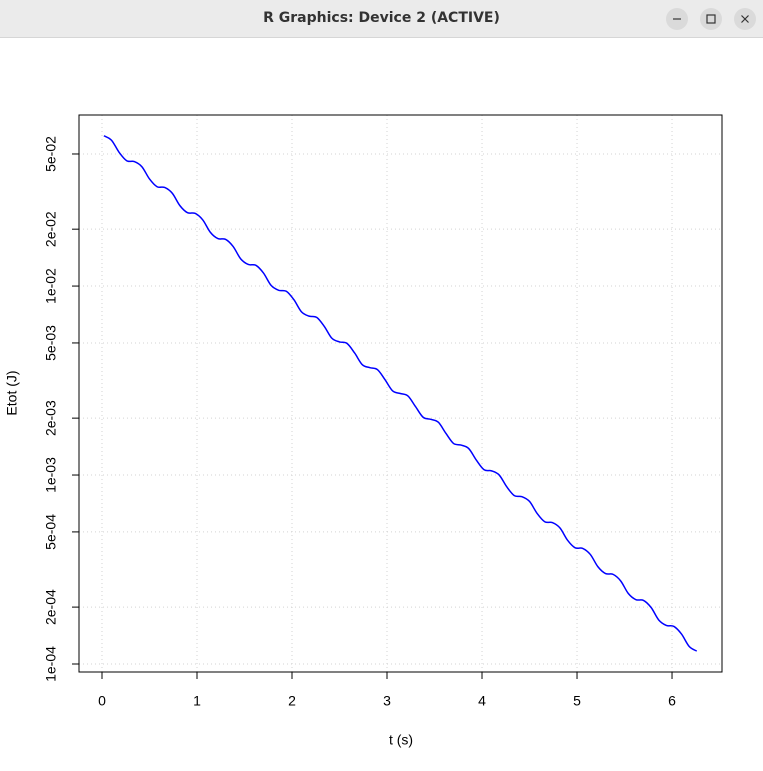 This screenshot has width=763, height=771. Describe the element at coordinates (51, 229) in the screenshot. I see `y-tick-label: 2e-02` at that location.